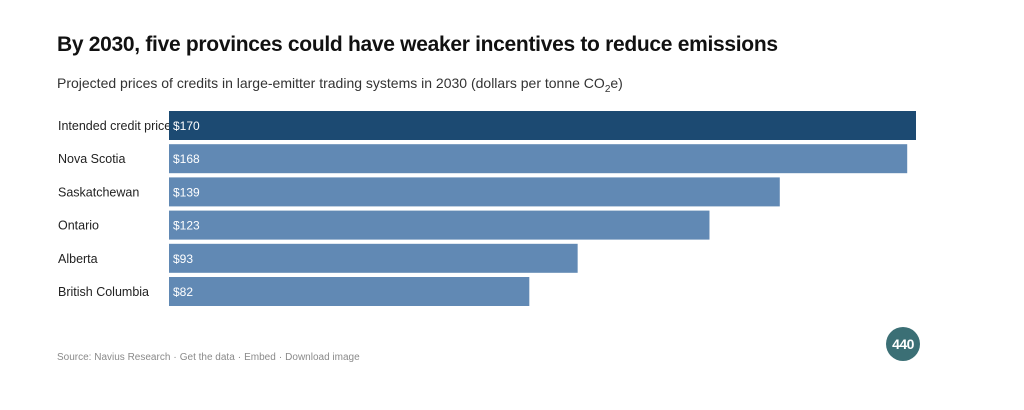 The image size is (1024, 410). Describe the element at coordinates (607, 89) in the screenshot. I see `subtitle-subscript: 2` at that location.